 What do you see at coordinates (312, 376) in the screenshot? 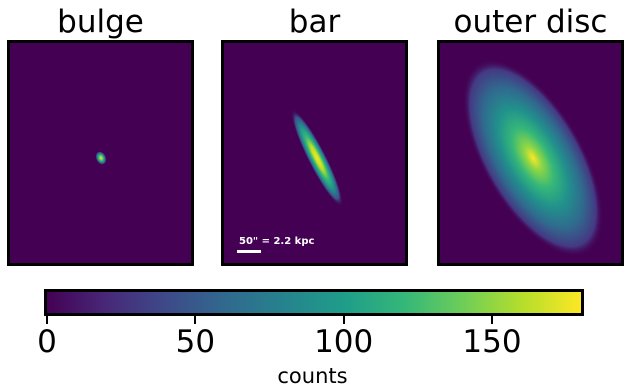
I see `colorbar-label: counts` at bounding box center [312, 376].